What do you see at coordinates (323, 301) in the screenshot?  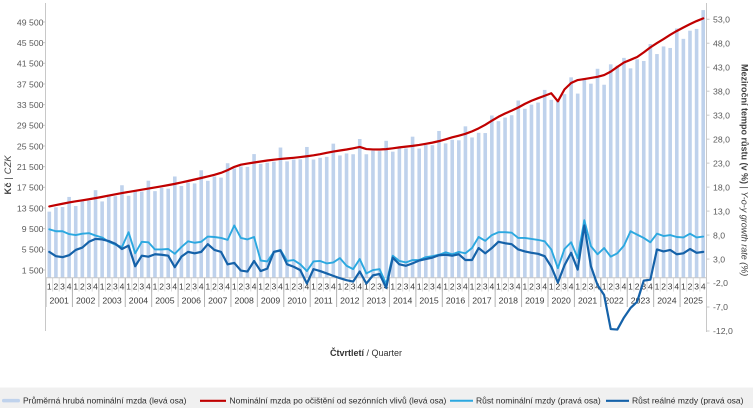 I see `svg-text: 2011` at bounding box center [323, 301].